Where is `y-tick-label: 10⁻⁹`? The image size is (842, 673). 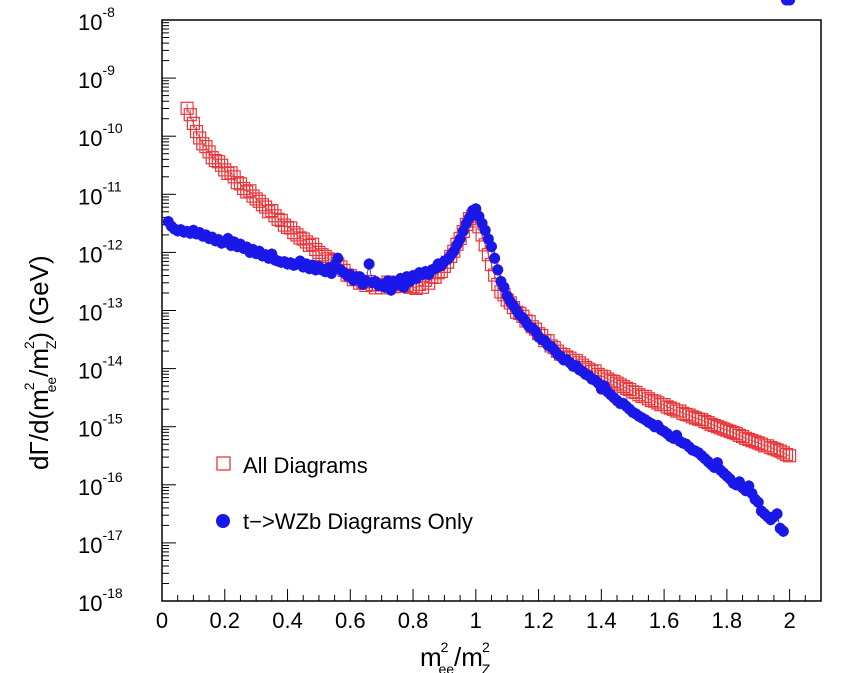
y-tick-label: 10⁻⁹ is located at coordinates (96, 77).